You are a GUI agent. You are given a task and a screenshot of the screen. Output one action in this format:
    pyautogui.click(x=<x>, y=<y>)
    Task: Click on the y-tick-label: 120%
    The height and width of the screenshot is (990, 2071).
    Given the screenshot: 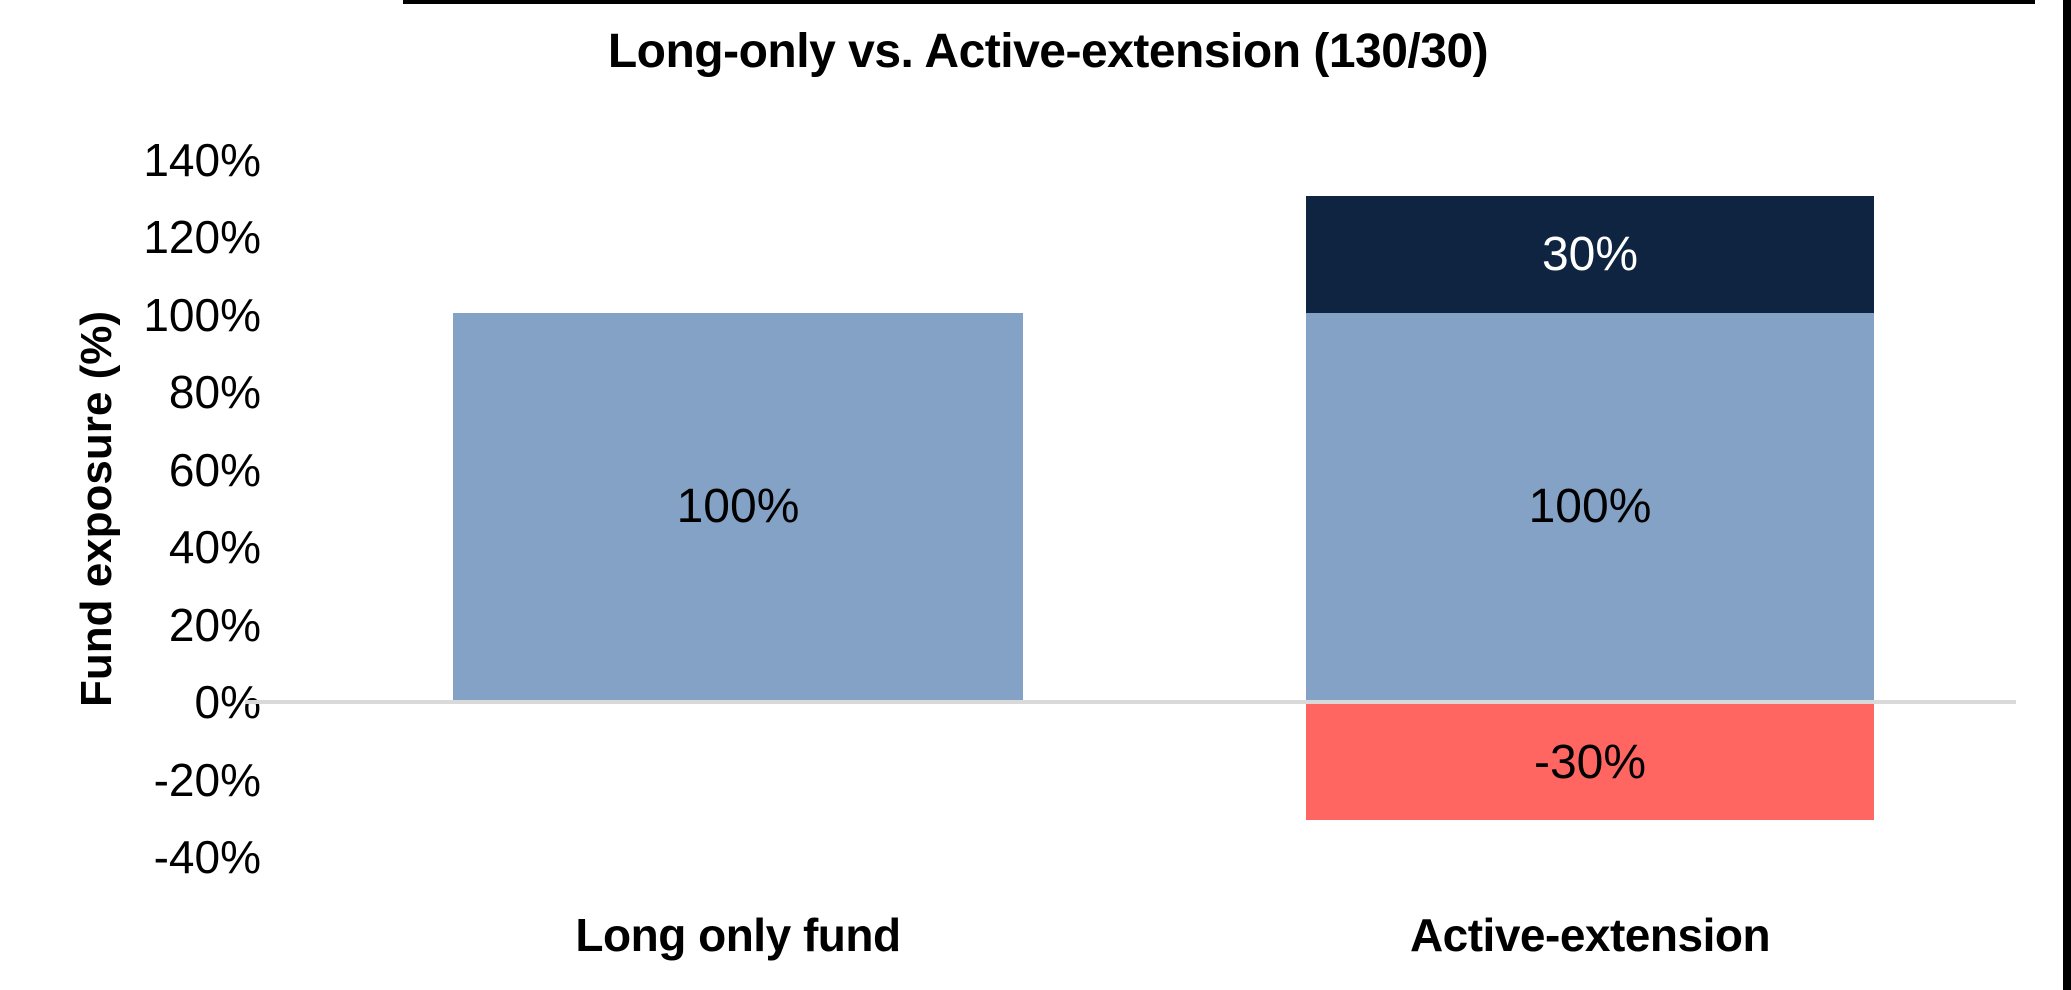 What is the action you would take?
    pyautogui.click(x=202, y=237)
    